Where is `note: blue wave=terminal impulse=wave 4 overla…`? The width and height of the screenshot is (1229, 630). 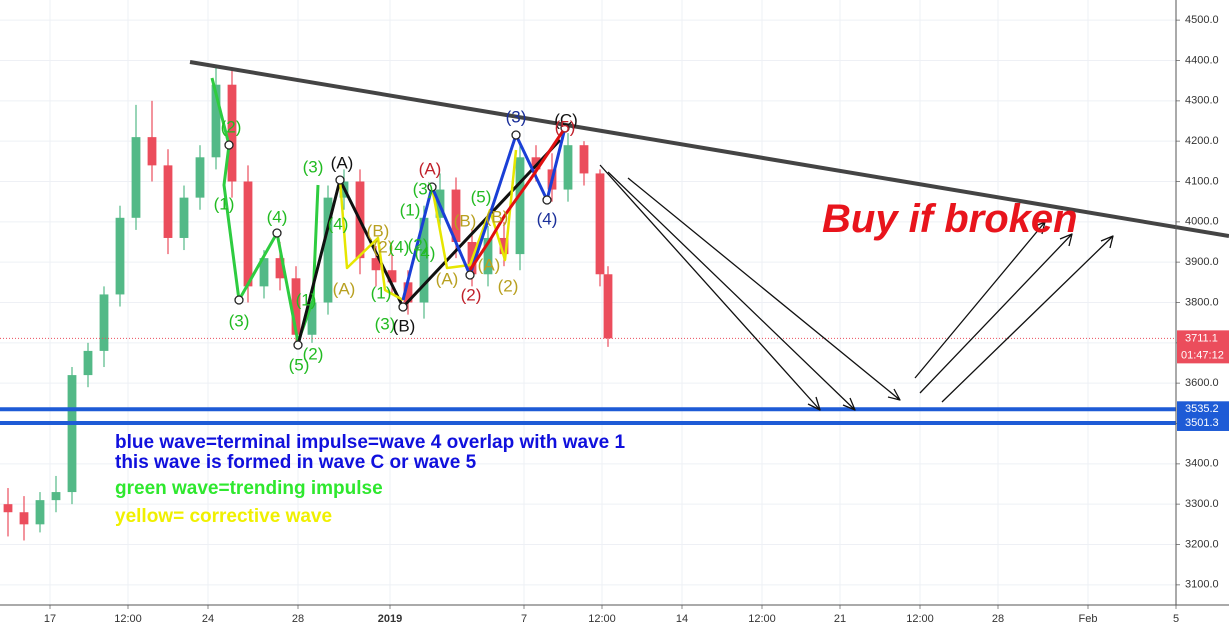
note: blue wave=terminal impulse=wave 4 overla… is located at coordinates (370, 442).